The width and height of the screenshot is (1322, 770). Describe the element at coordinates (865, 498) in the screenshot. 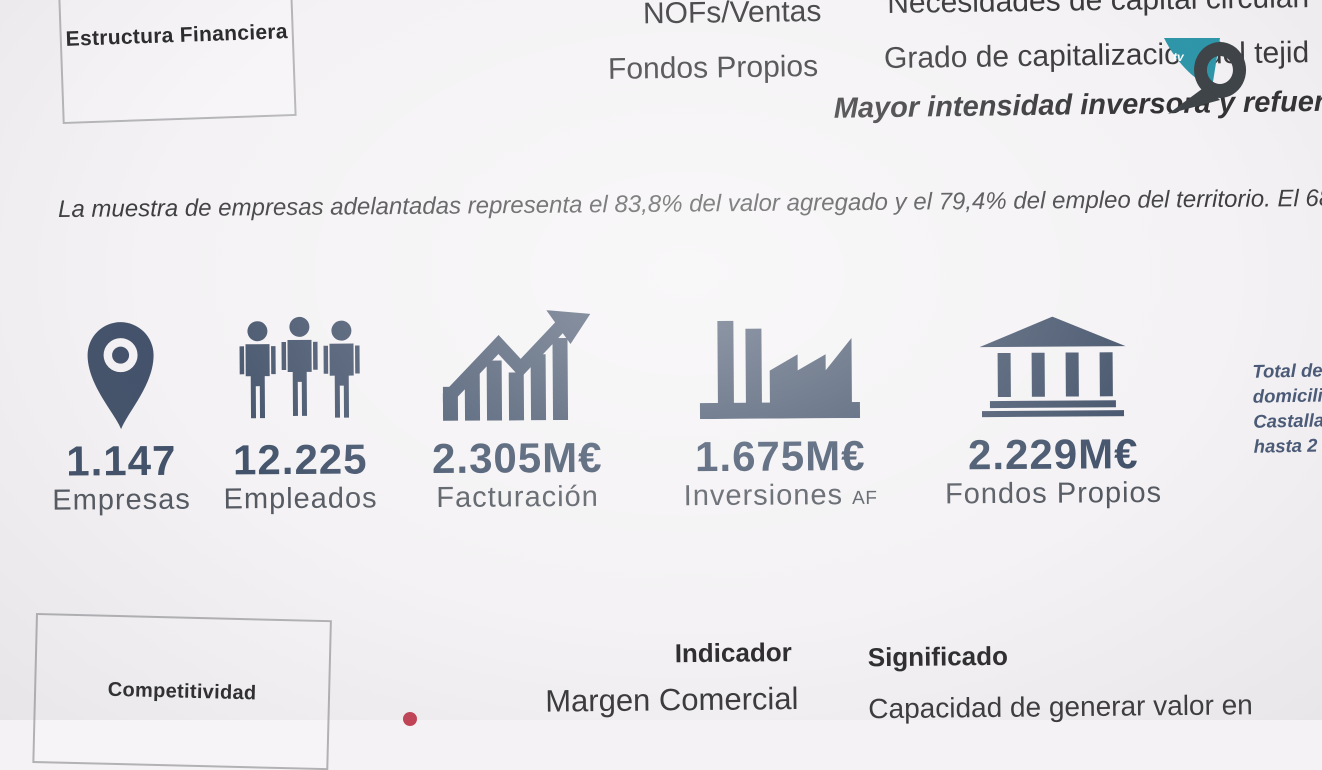

I see `stat-inversiones-label-suffix: AF` at that location.